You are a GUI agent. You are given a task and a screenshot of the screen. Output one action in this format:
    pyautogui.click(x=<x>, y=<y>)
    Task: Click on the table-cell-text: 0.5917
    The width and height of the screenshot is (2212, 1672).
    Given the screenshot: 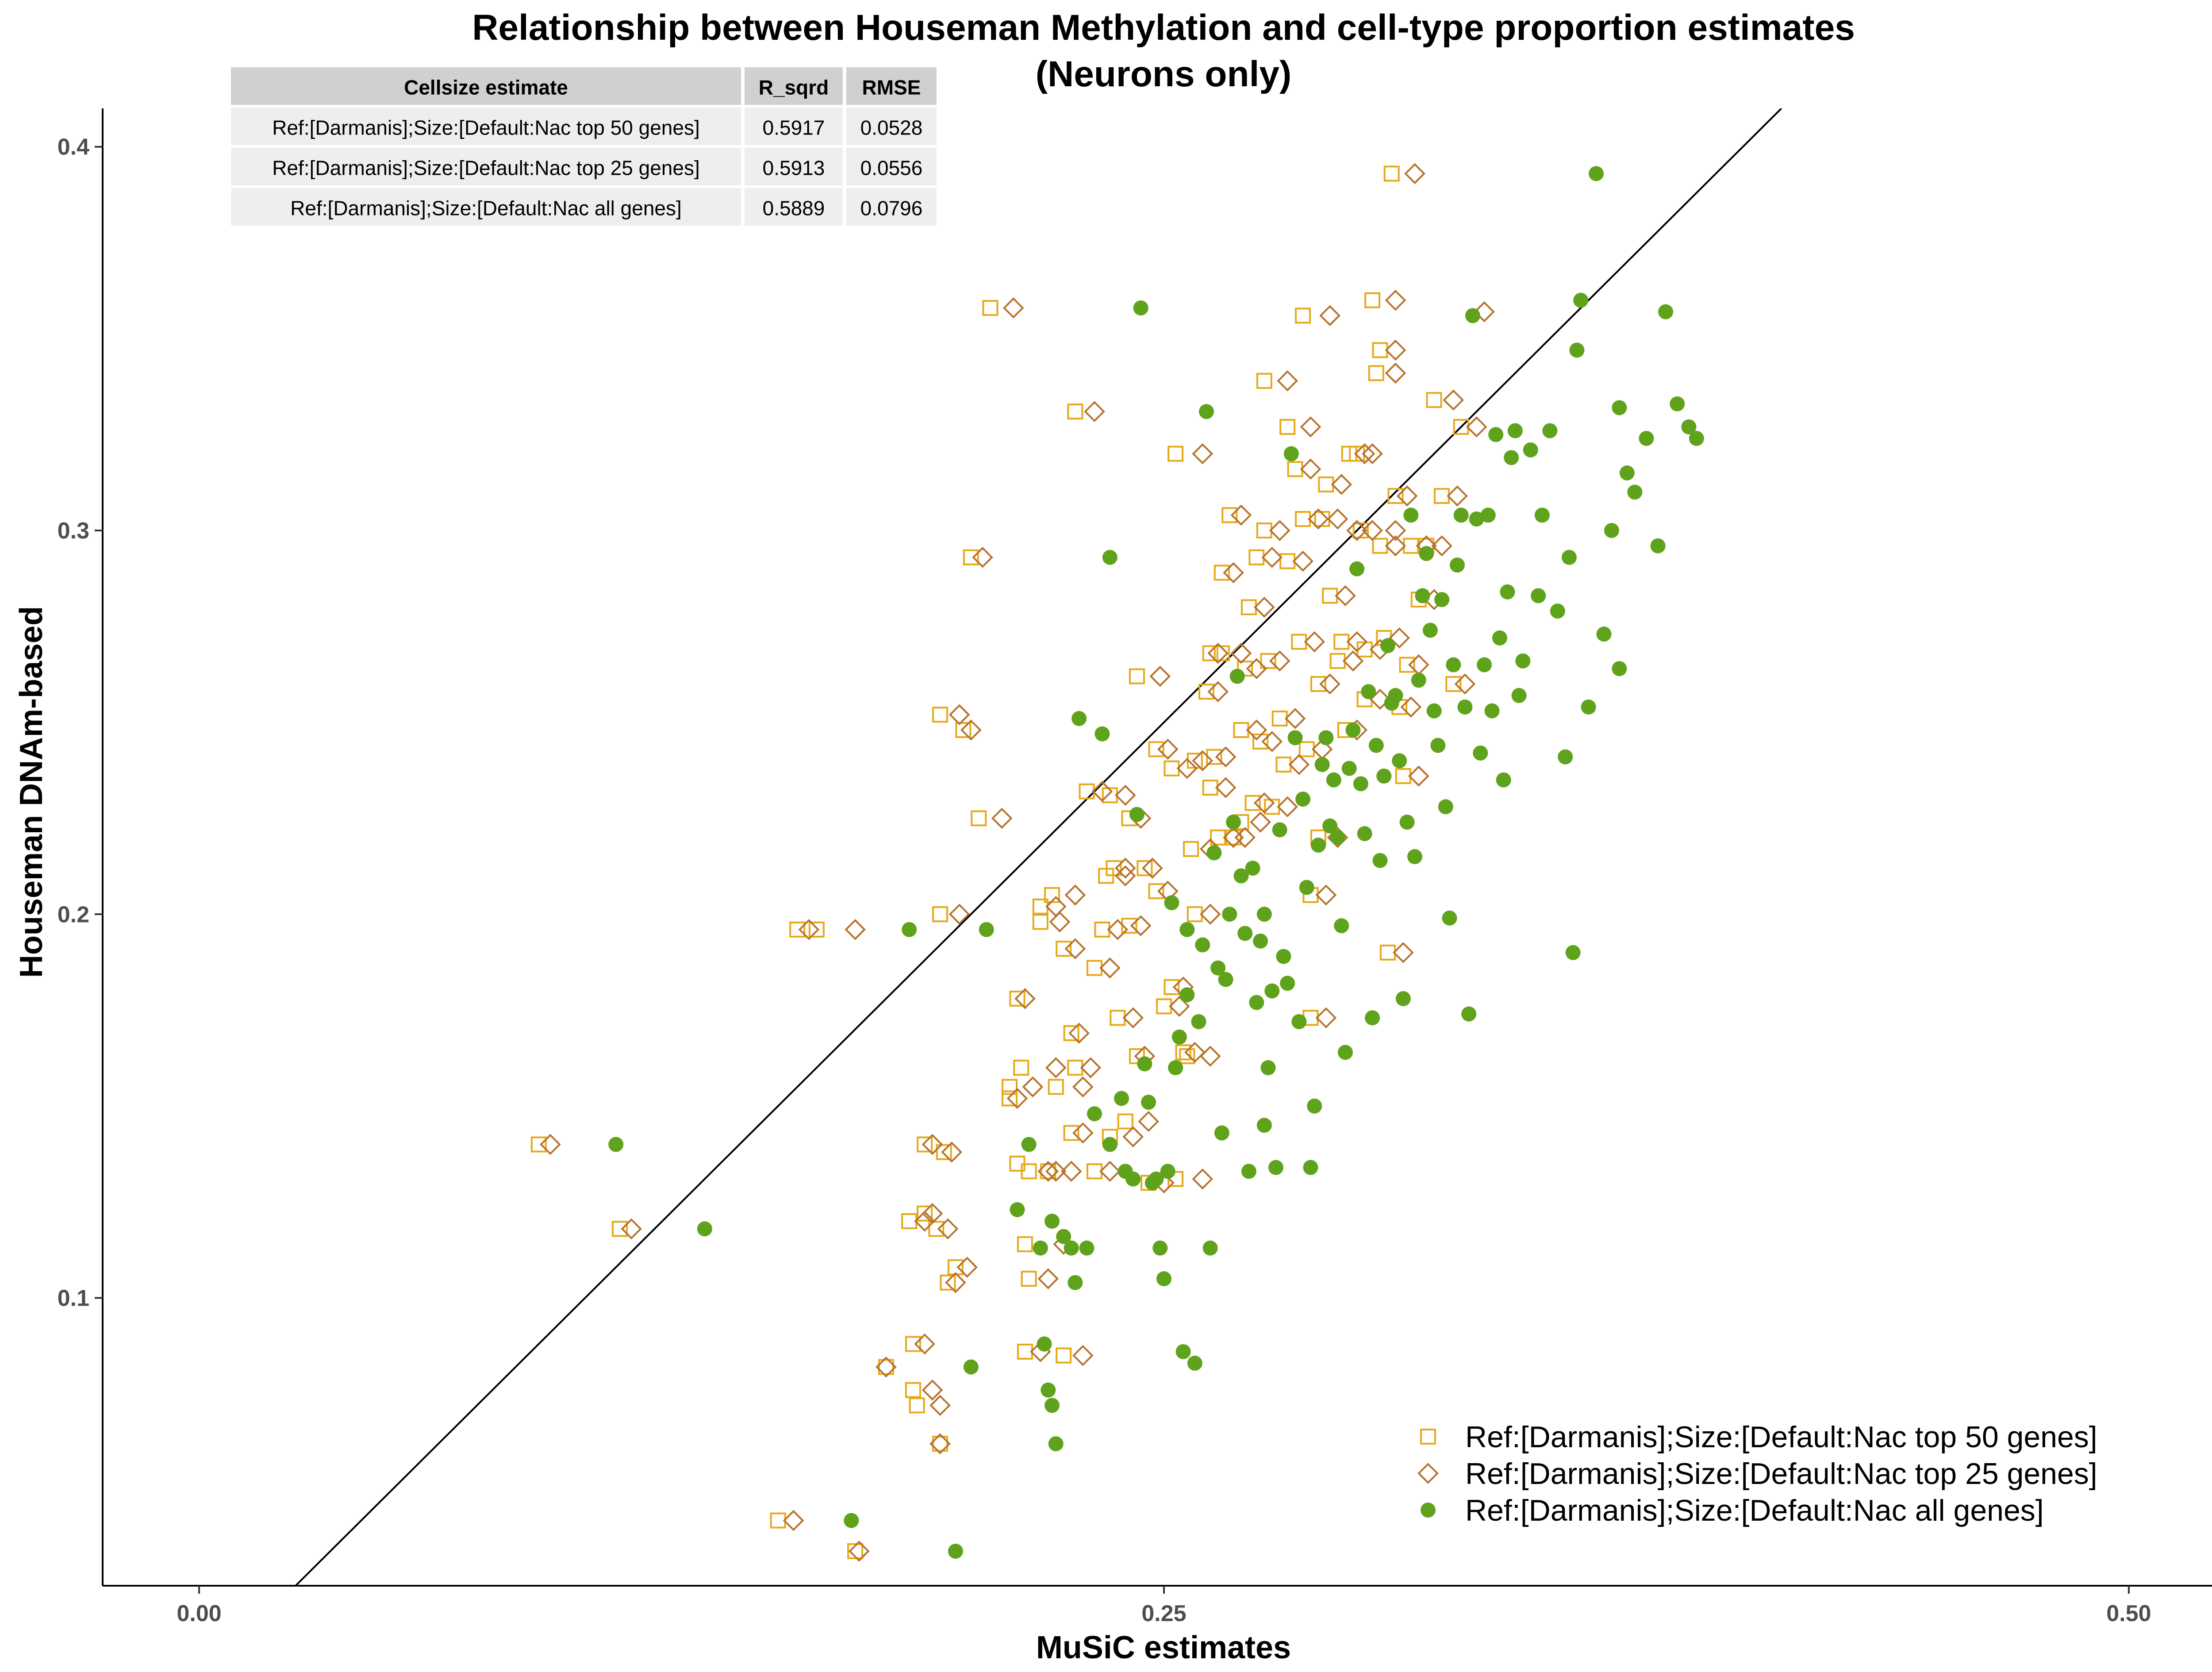 What is the action you would take?
    pyautogui.click(x=794, y=127)
    